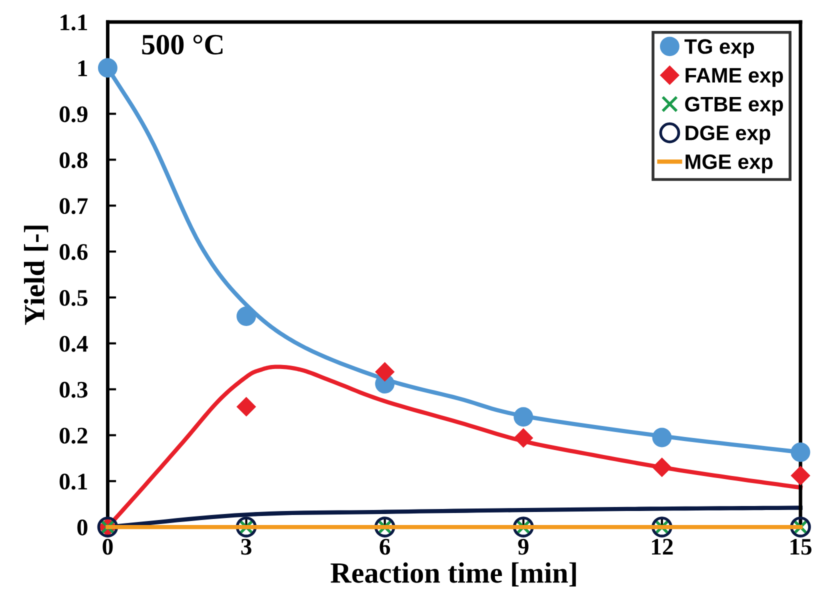 This screenshot has width=816, height=610. Describe the element at coordinates (82, 528) in the screenshot. I see `y-tick-label: 0` at that location.